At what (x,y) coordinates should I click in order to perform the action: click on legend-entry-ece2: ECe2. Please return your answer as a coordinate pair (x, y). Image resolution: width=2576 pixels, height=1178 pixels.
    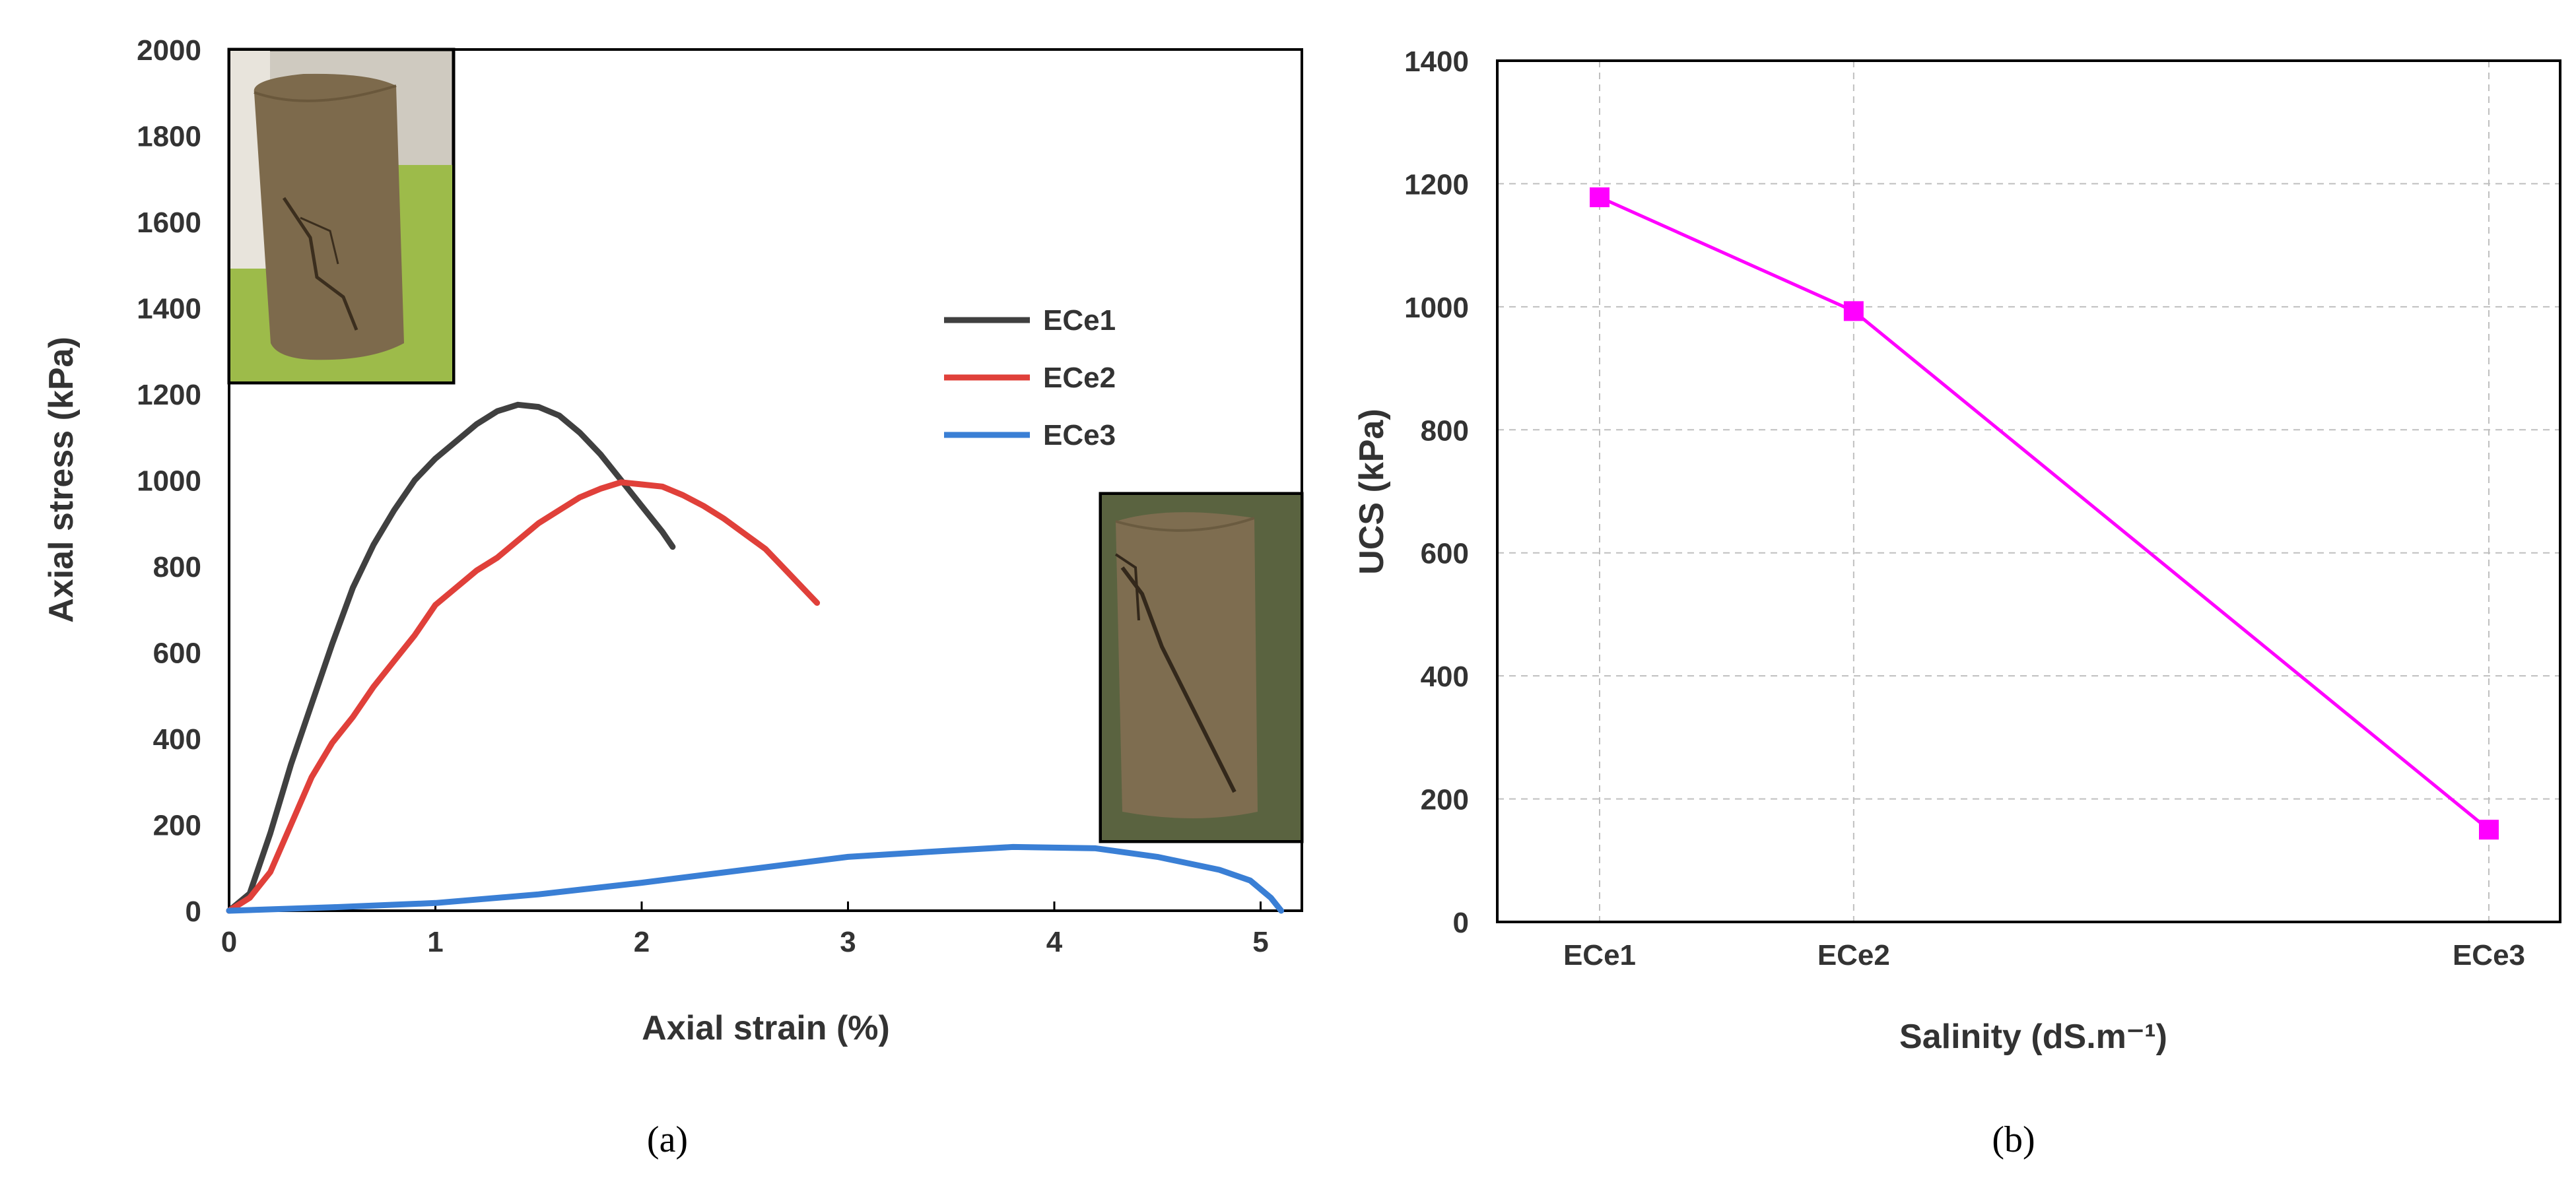
    Looking at the image, I should click on (1030, 378).